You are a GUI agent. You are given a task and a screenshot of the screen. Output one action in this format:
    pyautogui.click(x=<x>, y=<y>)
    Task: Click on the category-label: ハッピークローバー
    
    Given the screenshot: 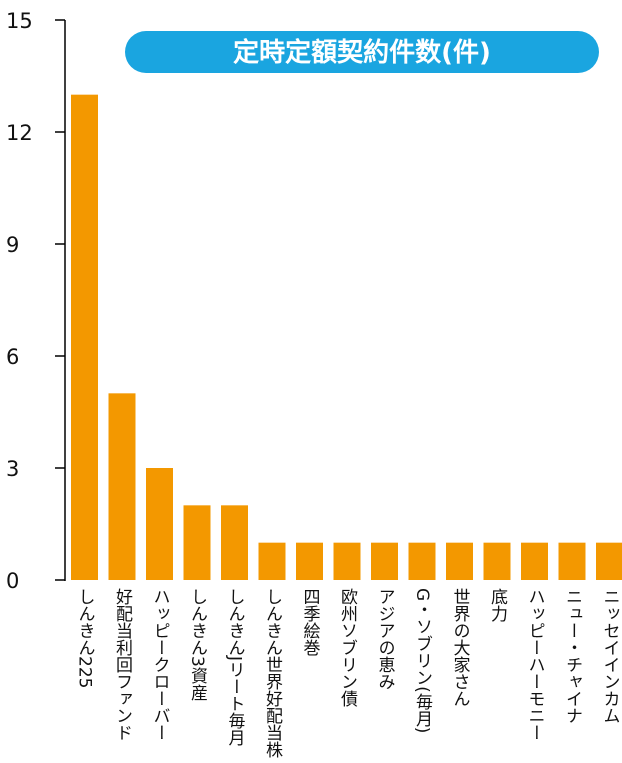 What is the action you would take?
    pyautogui.click(x=160, y=664)
    